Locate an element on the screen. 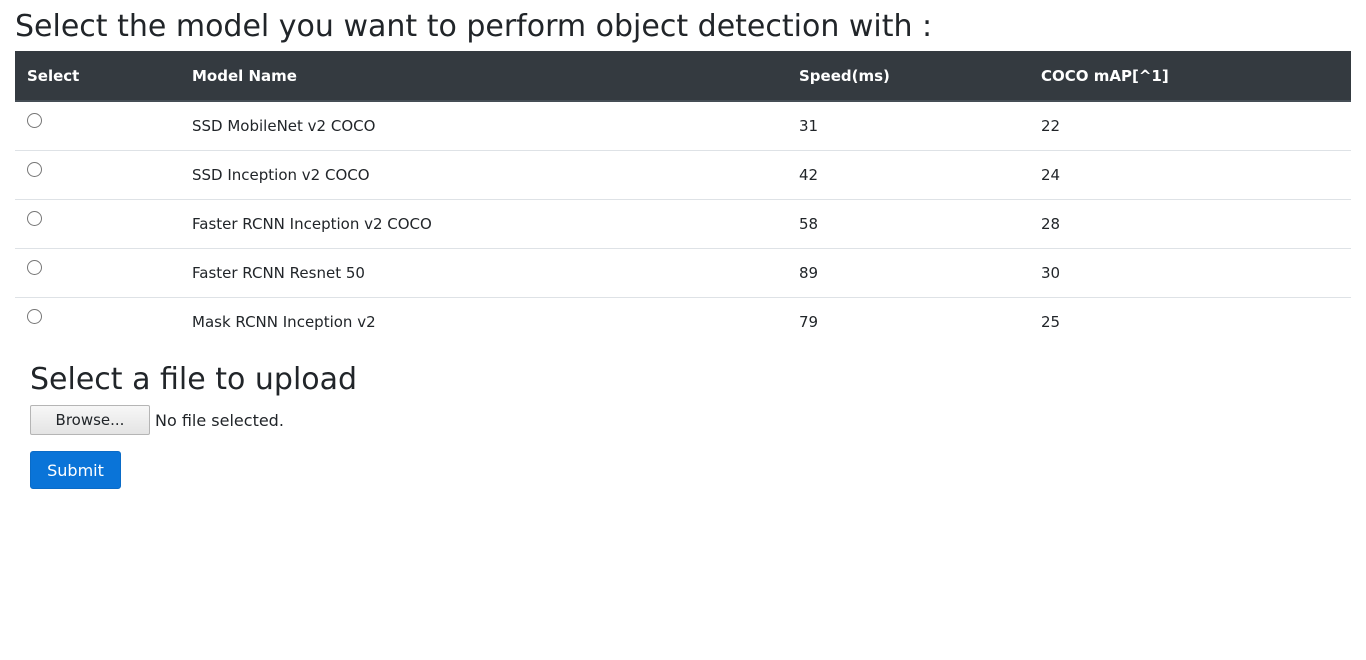  speed-cell: 31 is located at coordinates (809, 125).